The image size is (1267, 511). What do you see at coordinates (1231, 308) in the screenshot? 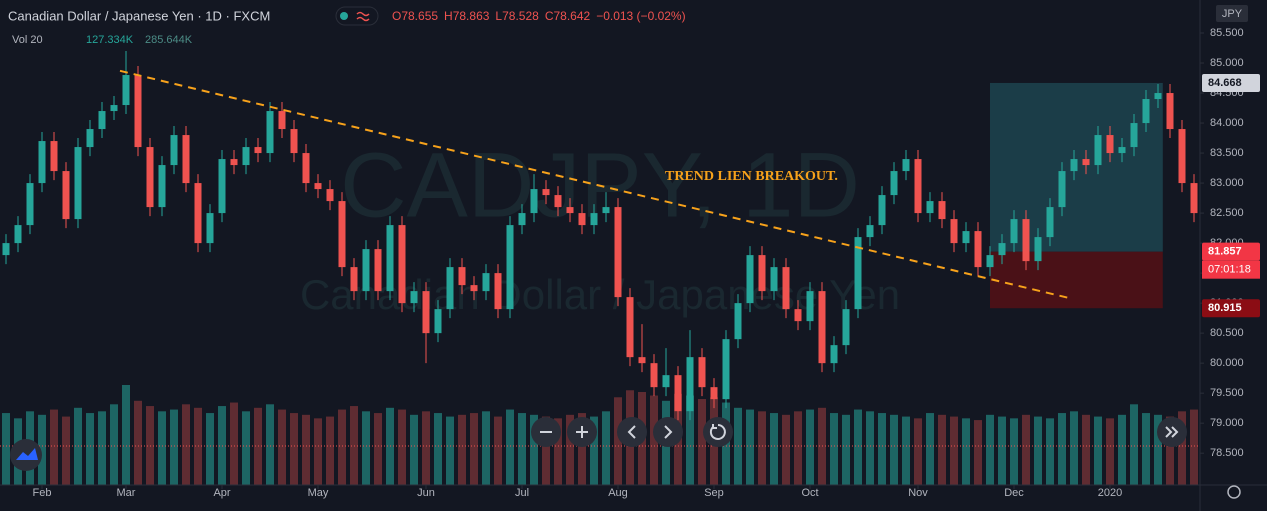
I see `stop-label-box` at bounding box center [1231, 308].